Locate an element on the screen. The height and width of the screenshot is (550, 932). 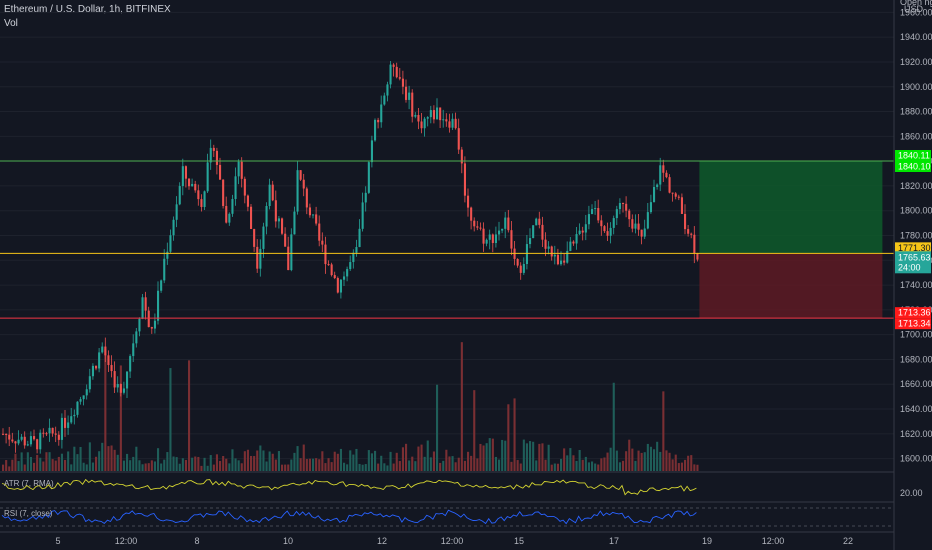
stop-loss-price-label: 1713.34 is located at coordinates (914, 324).